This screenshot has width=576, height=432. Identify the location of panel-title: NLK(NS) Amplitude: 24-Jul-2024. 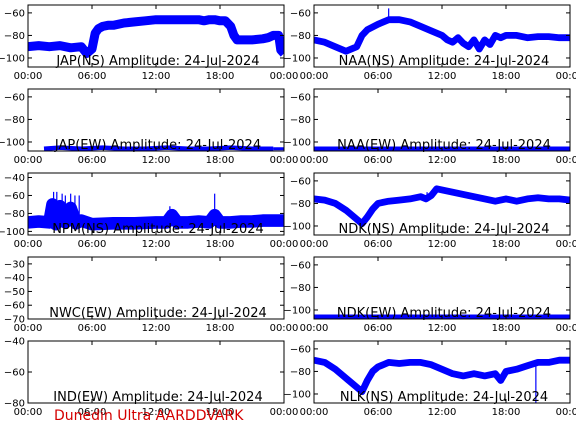
(444, 397).